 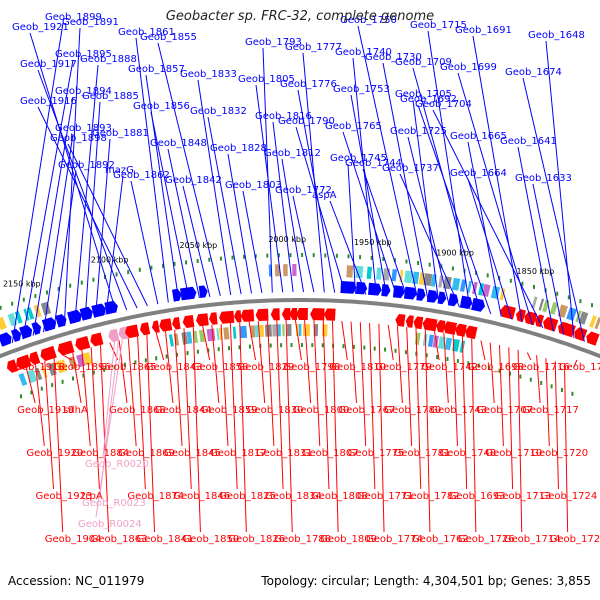 What do you see at coordinates (300, 16) in the screenshot?
I see `page-title: Geobacter sp. FRC-32, complete genome` at bounding box center [300, 16].